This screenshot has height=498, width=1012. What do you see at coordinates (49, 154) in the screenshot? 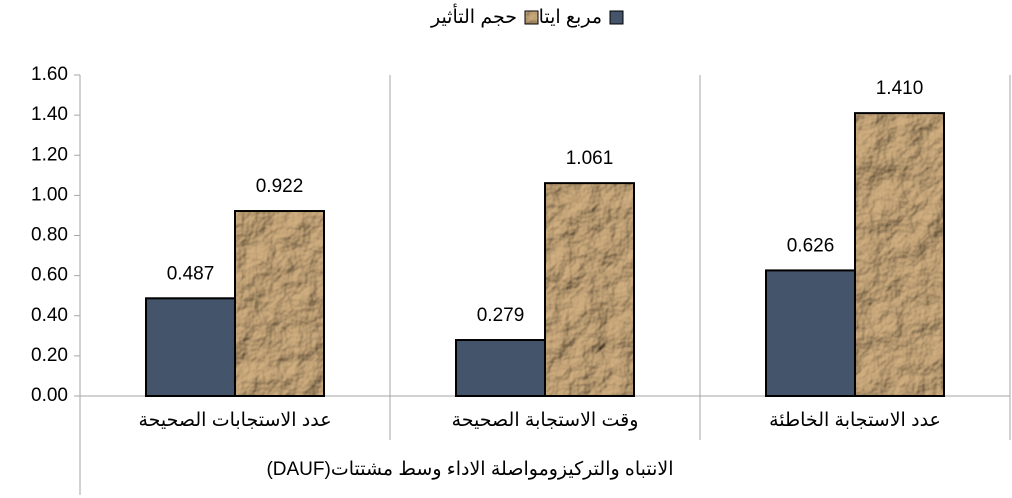
I see `y-tick-label: 1.20` at bounding box center [49, 154].